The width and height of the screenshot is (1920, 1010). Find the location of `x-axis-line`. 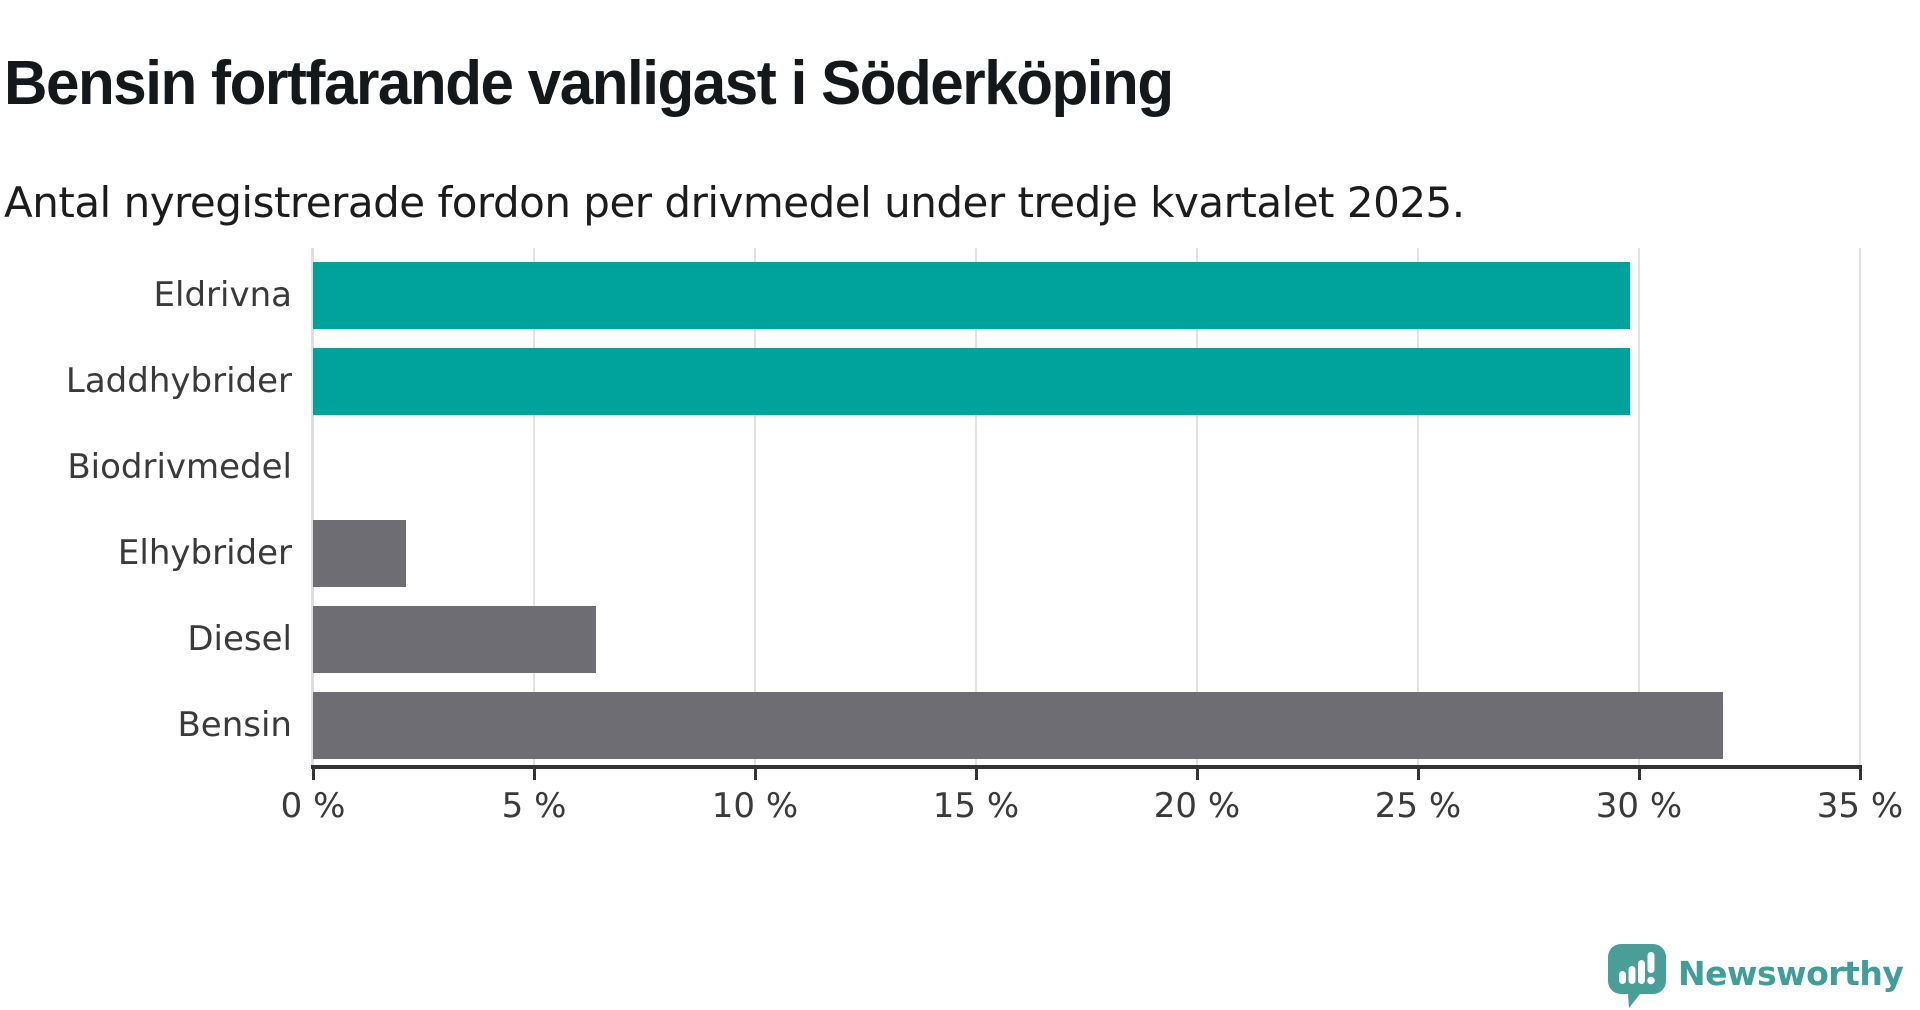

x-axis-line is located at coordinates (1086, 767).